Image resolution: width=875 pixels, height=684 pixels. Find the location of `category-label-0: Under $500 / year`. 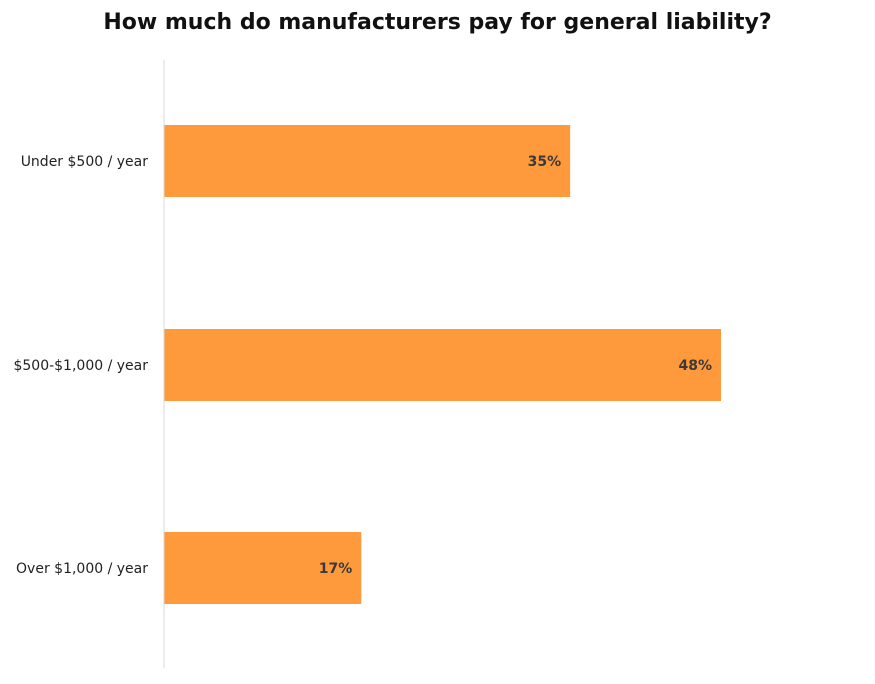

category-label-0: Under $500 / year is located at coordinates (85, 162).